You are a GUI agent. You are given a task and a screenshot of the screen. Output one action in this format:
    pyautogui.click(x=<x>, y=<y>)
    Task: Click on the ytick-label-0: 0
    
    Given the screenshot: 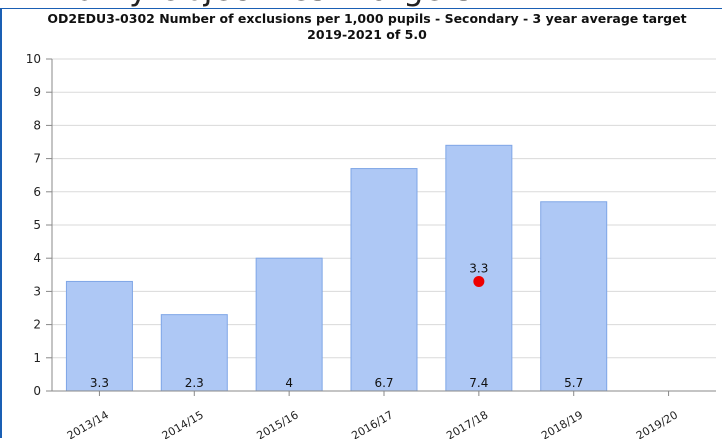 What is the action you would take?
    pyautogui.click(x=37, y=391)
    